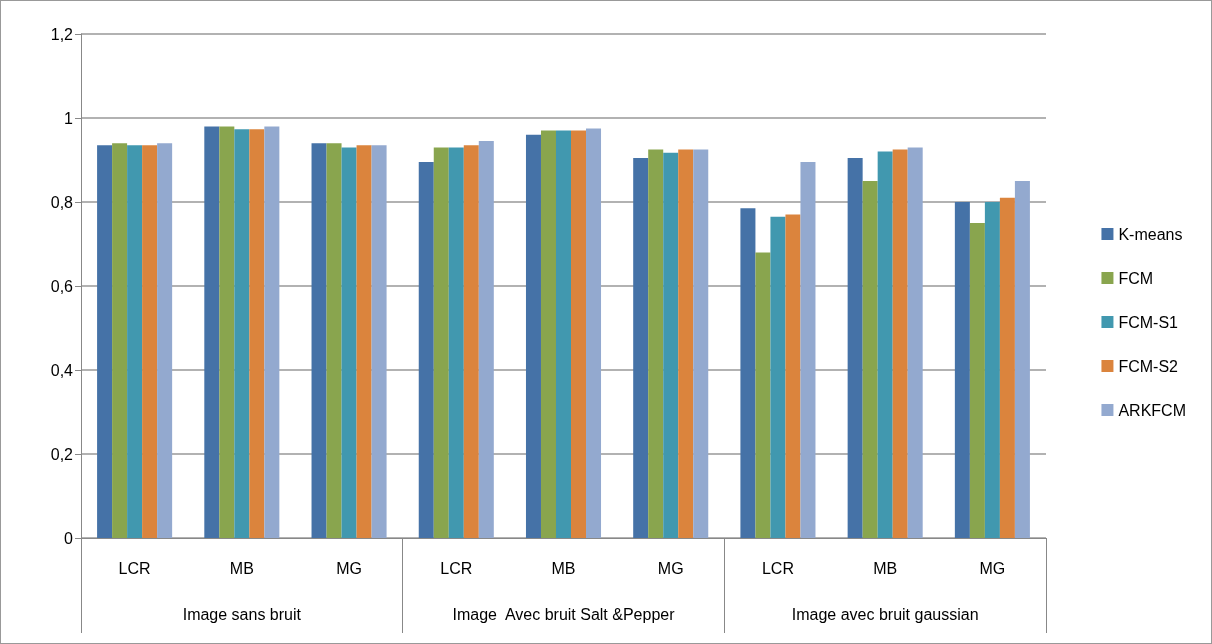  What do you see at coordinates (1148, 366) in the screenshot?
I see `legend-label: FCM-S2` at bounding box center [1148, 366].